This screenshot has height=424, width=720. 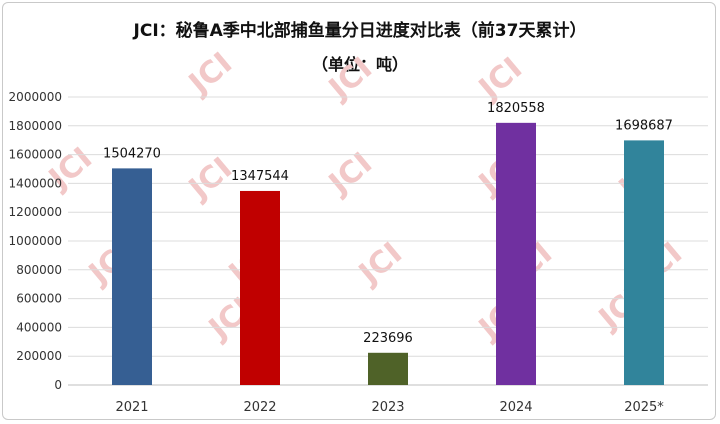 I want to click on bar-2021, so click(x=132, y=276).